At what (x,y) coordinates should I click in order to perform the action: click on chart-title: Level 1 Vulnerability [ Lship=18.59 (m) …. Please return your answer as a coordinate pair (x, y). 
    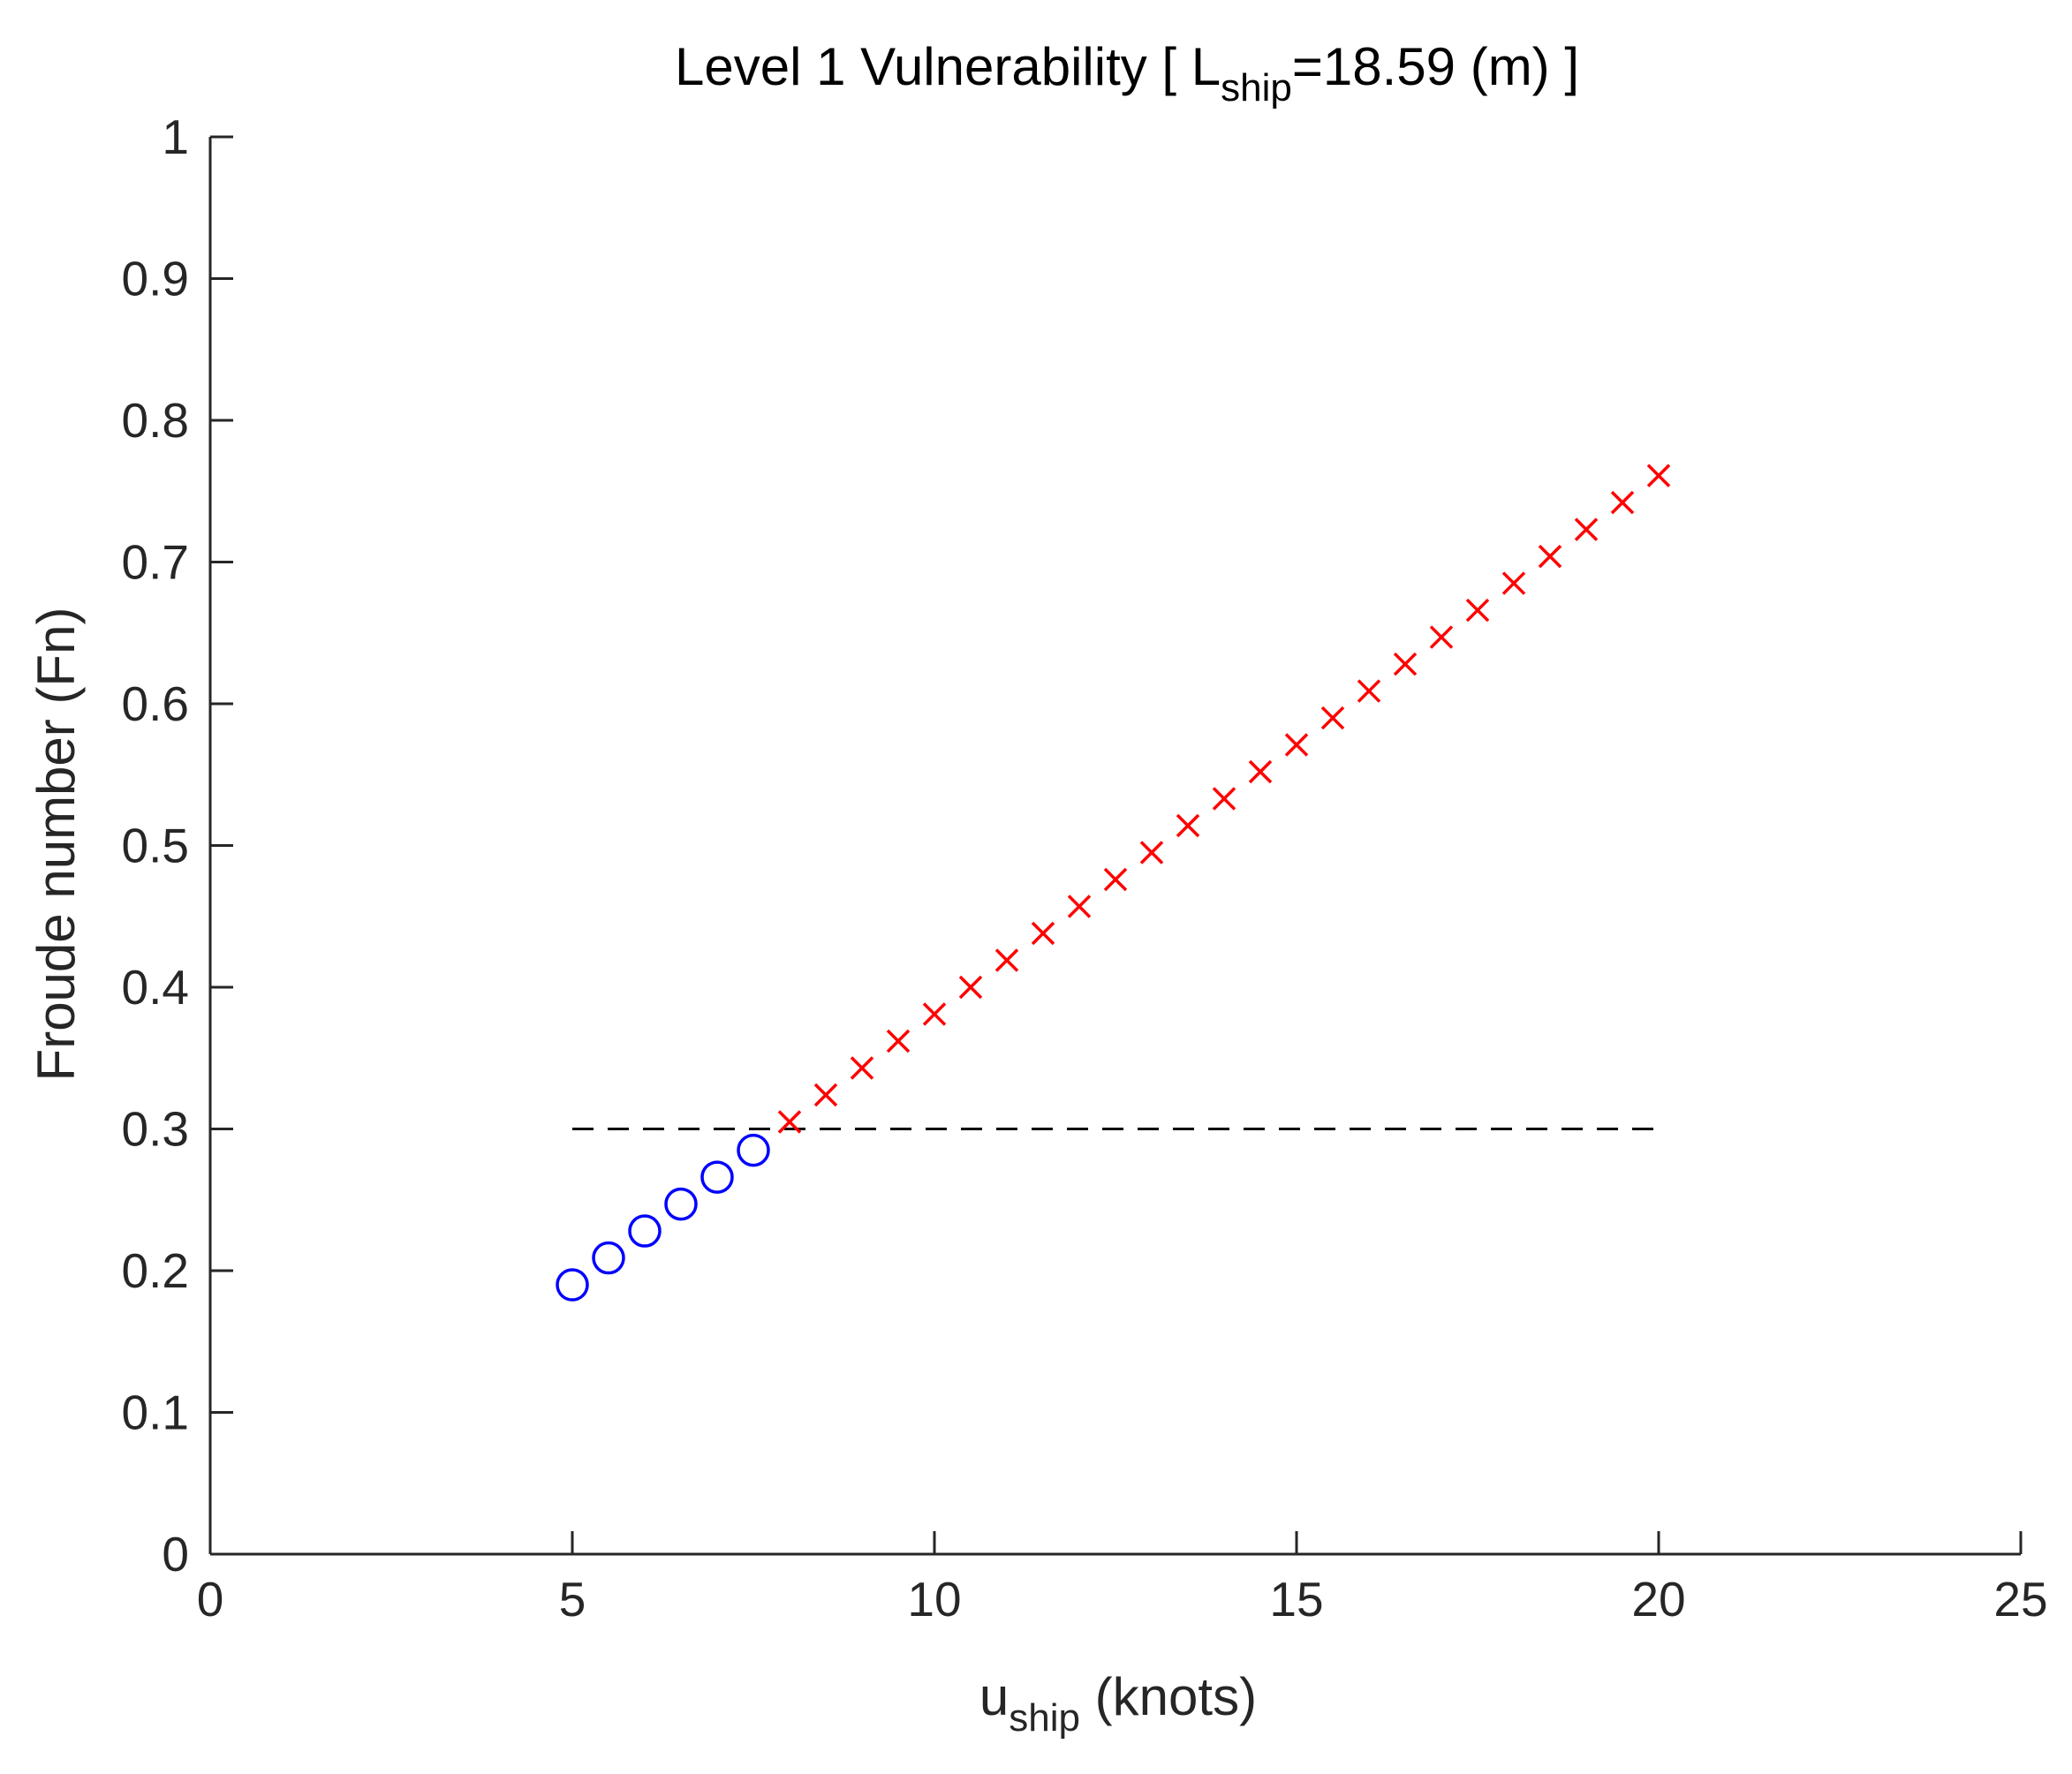
    Looking at the image, I should click on (1127, 73).